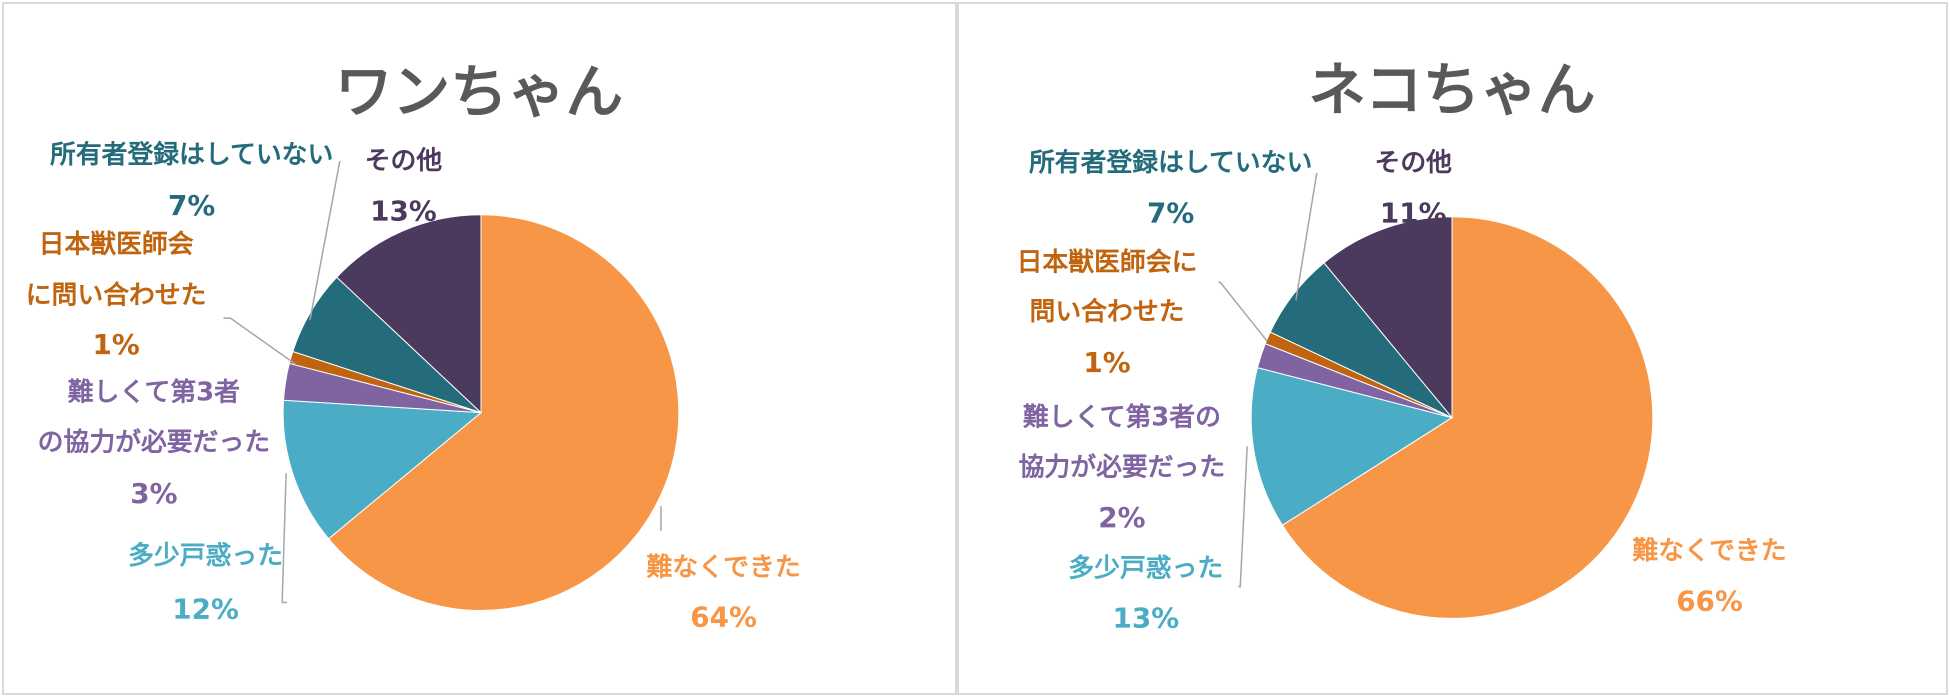  What do you see at coordinates (205, 608) in the screenshot?
I see `slice-percent-1: 12%` at bounding box center [205, 608].